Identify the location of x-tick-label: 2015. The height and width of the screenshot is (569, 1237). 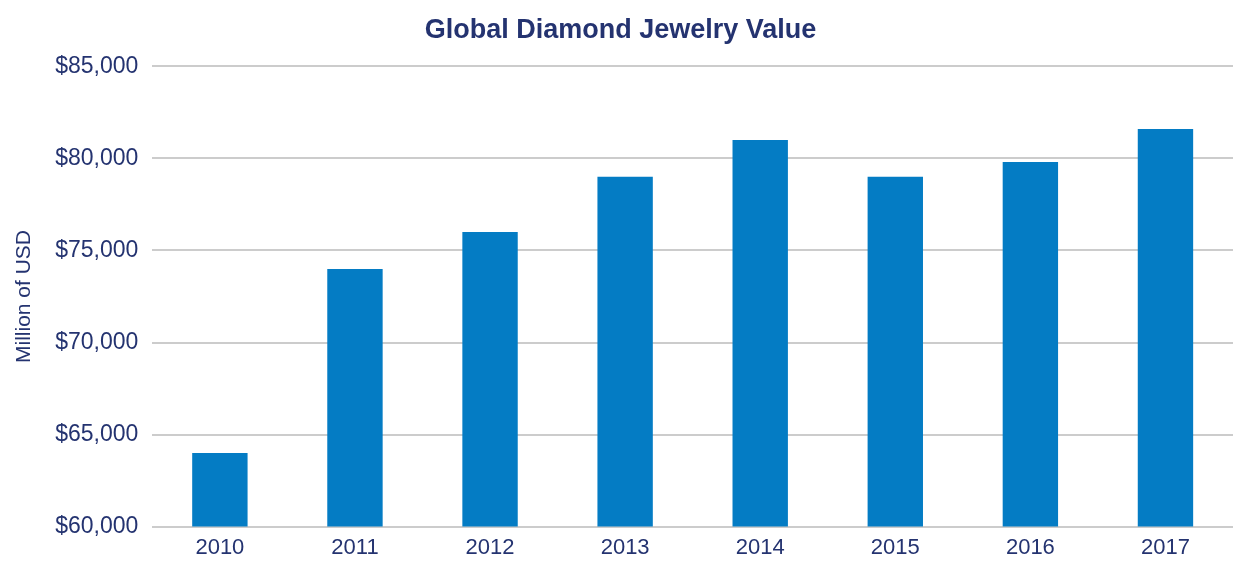
(895, 546).